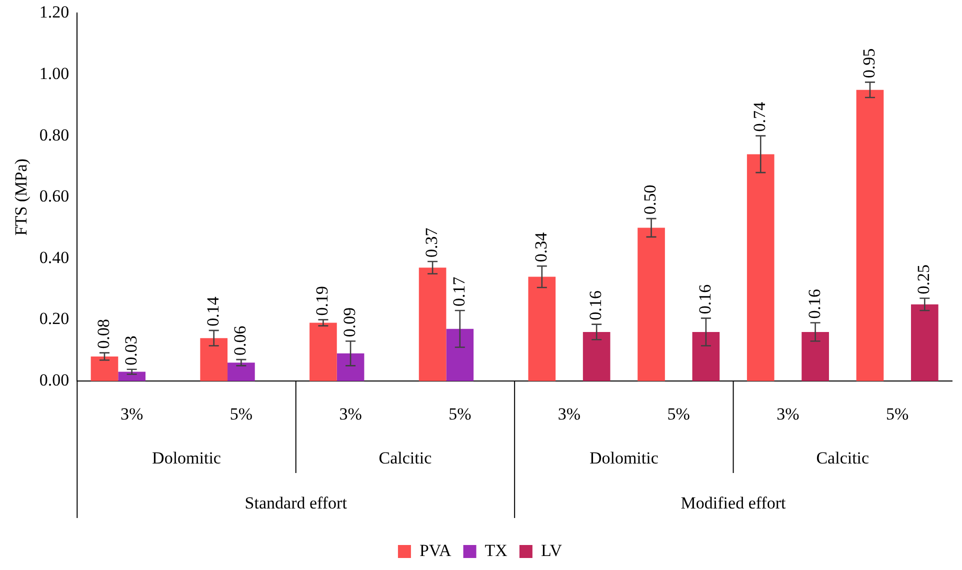 Image resolution: width=962 pixels, height=570 pixels. I want to click on text: Standard effort, so click(296, 502).